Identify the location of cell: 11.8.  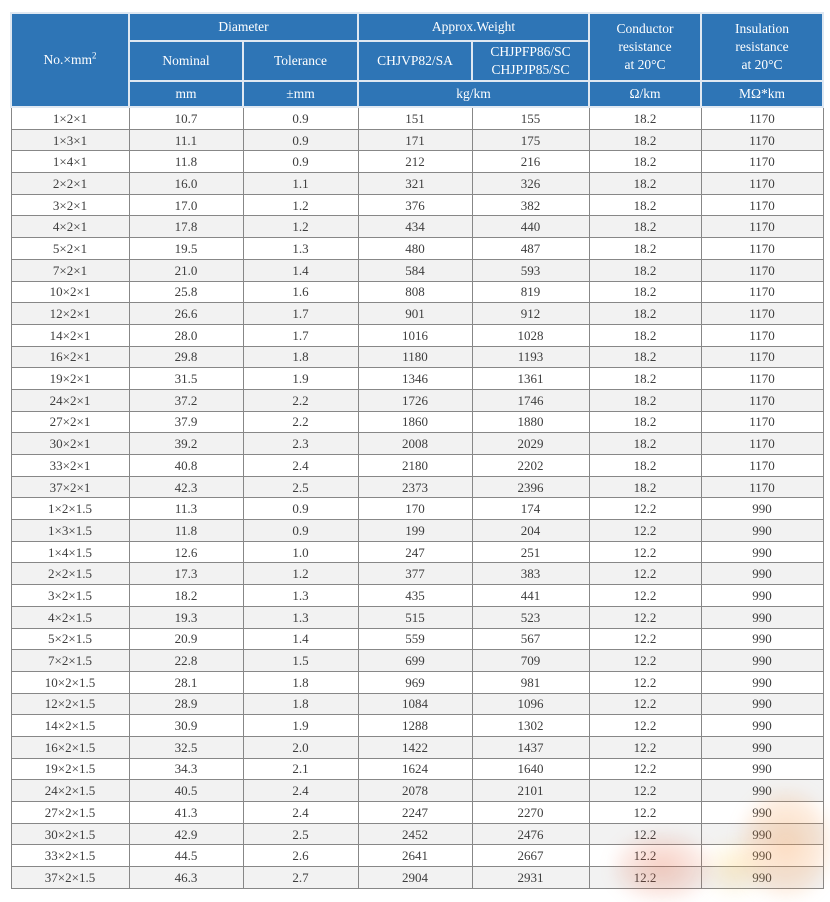
(186, 162).